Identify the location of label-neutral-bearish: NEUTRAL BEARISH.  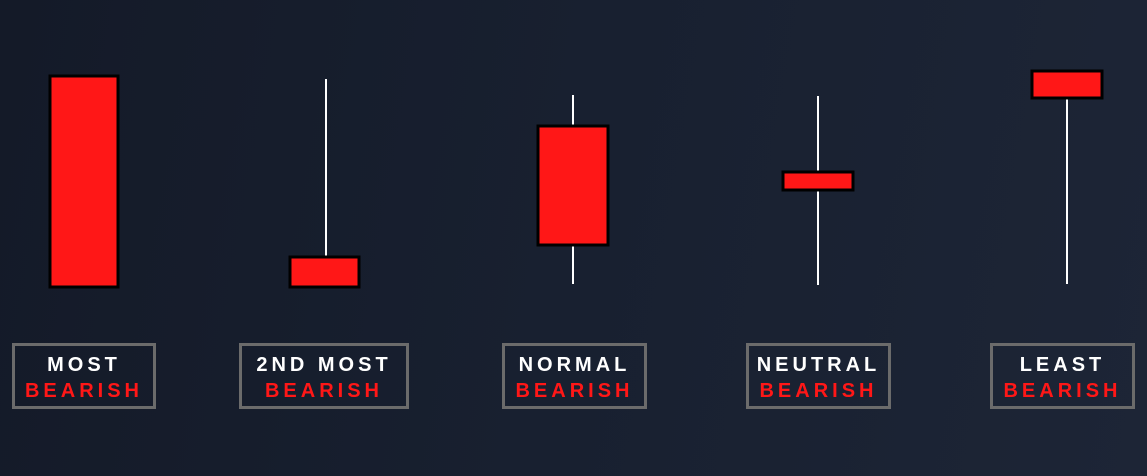
(818, 376).